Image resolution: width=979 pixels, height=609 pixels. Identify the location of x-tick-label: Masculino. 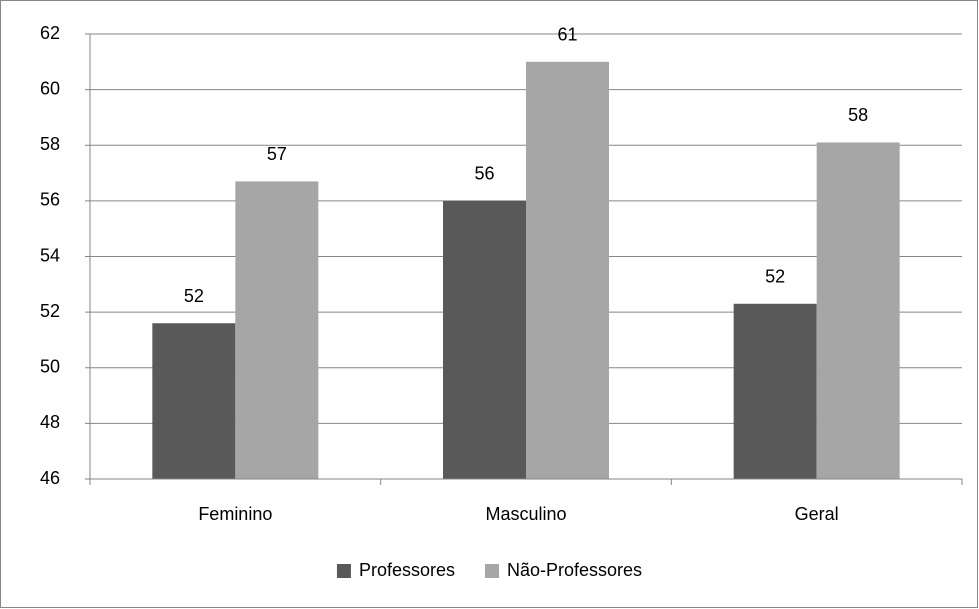
(525, 514).